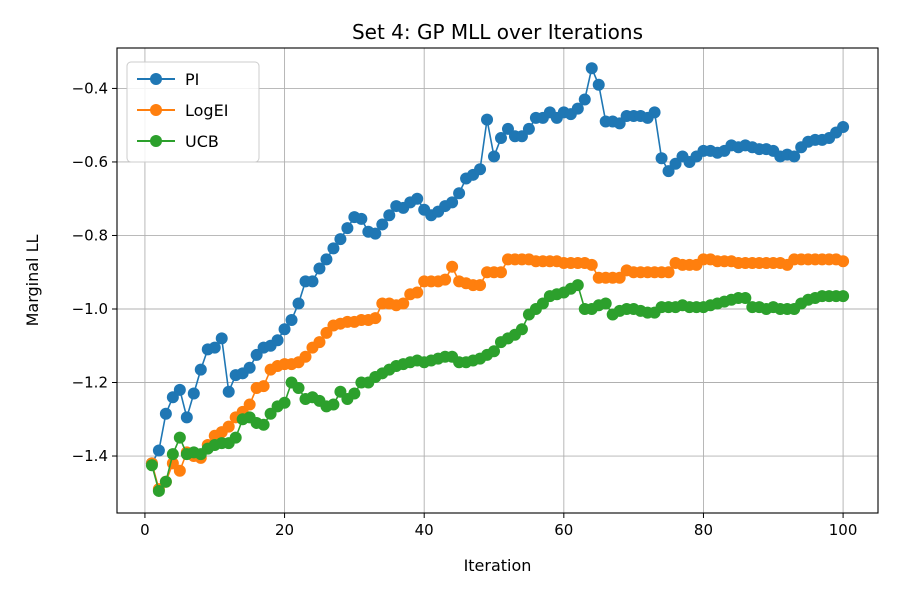 The height and width of the screenshot is (604, 900). What do you see at coordinates (563, 530) in the screenshot?
I see `x-tick-label: 60` at bounding box center [563, 530].